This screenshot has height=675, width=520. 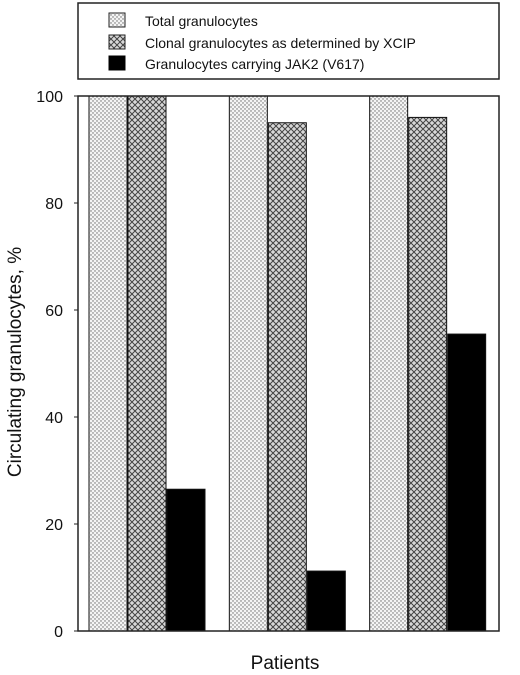 I want to click on x-axis-label: Patients, so click(x=285, y=663).